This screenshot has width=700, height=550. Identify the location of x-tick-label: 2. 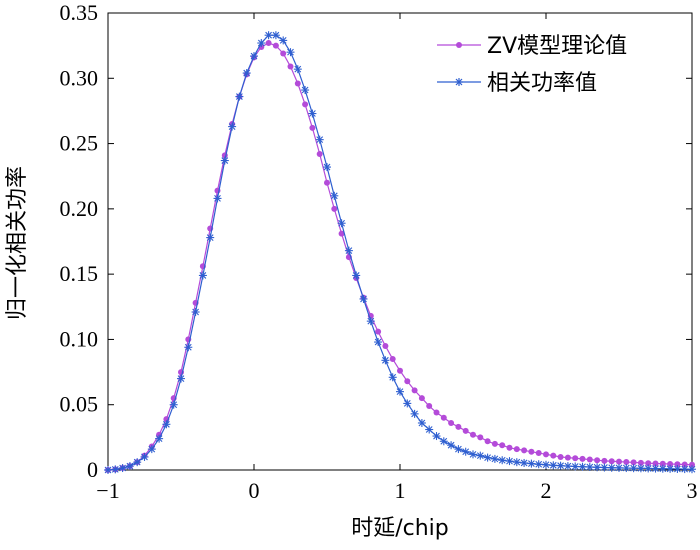
(546, 490).